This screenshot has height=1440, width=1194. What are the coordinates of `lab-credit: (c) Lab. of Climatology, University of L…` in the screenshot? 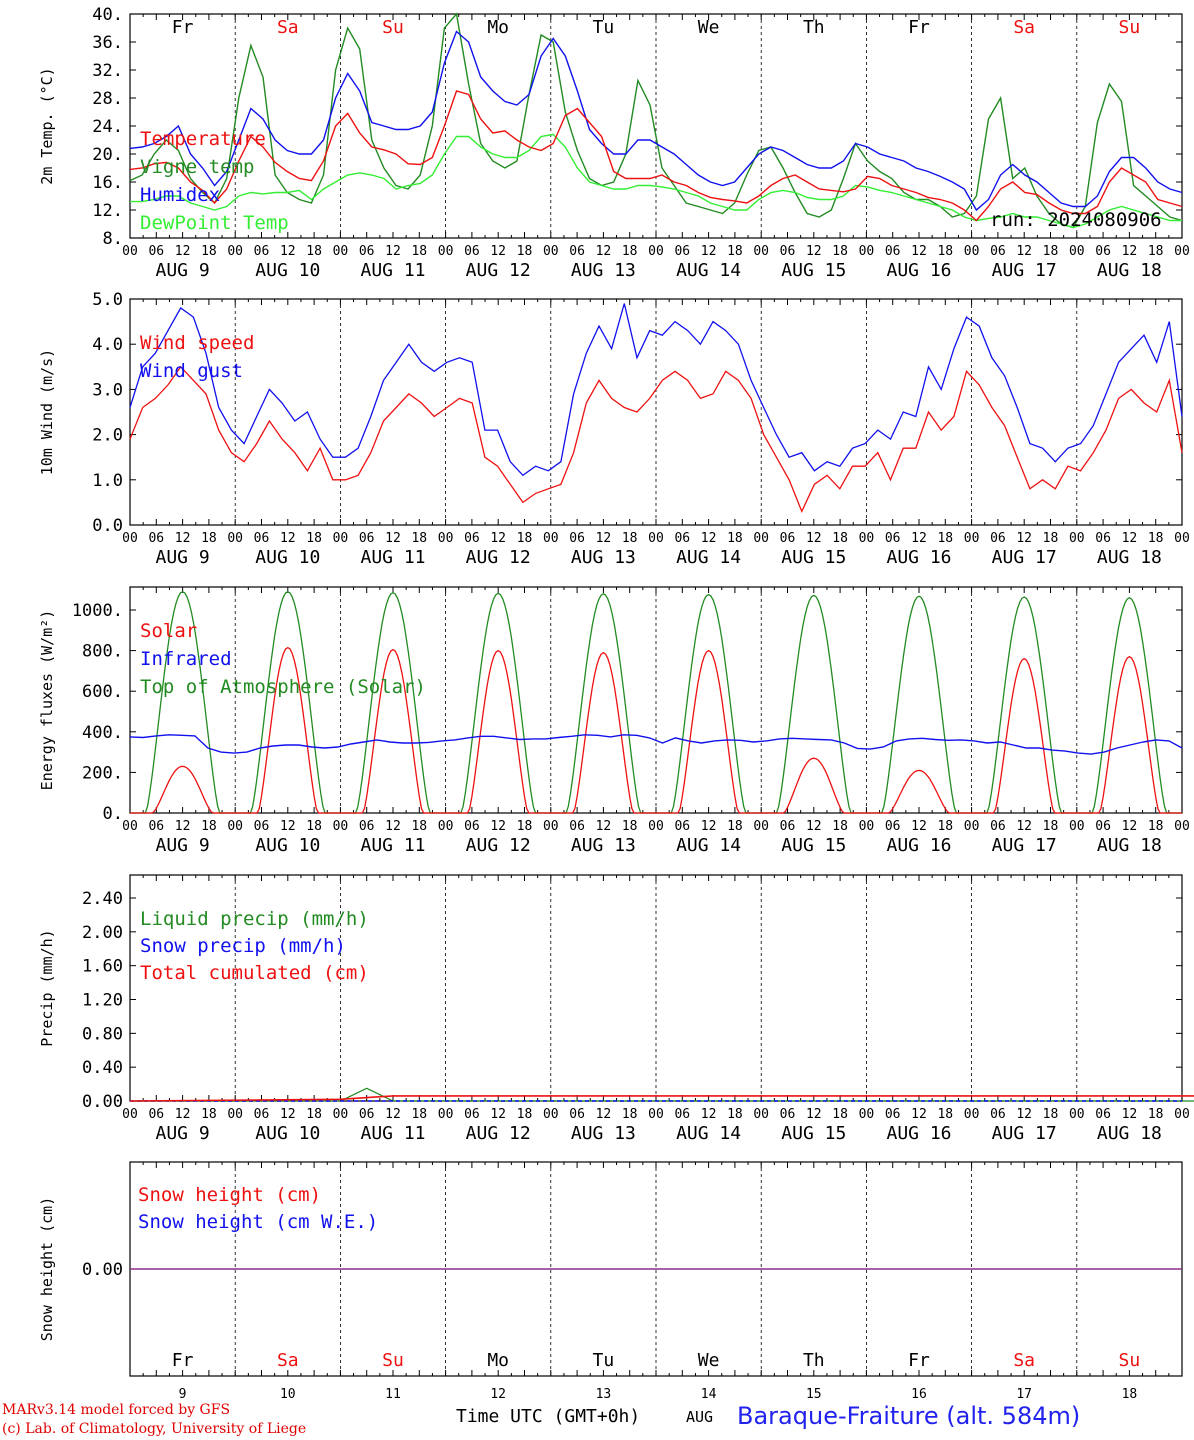 It's located at (154, 1429).